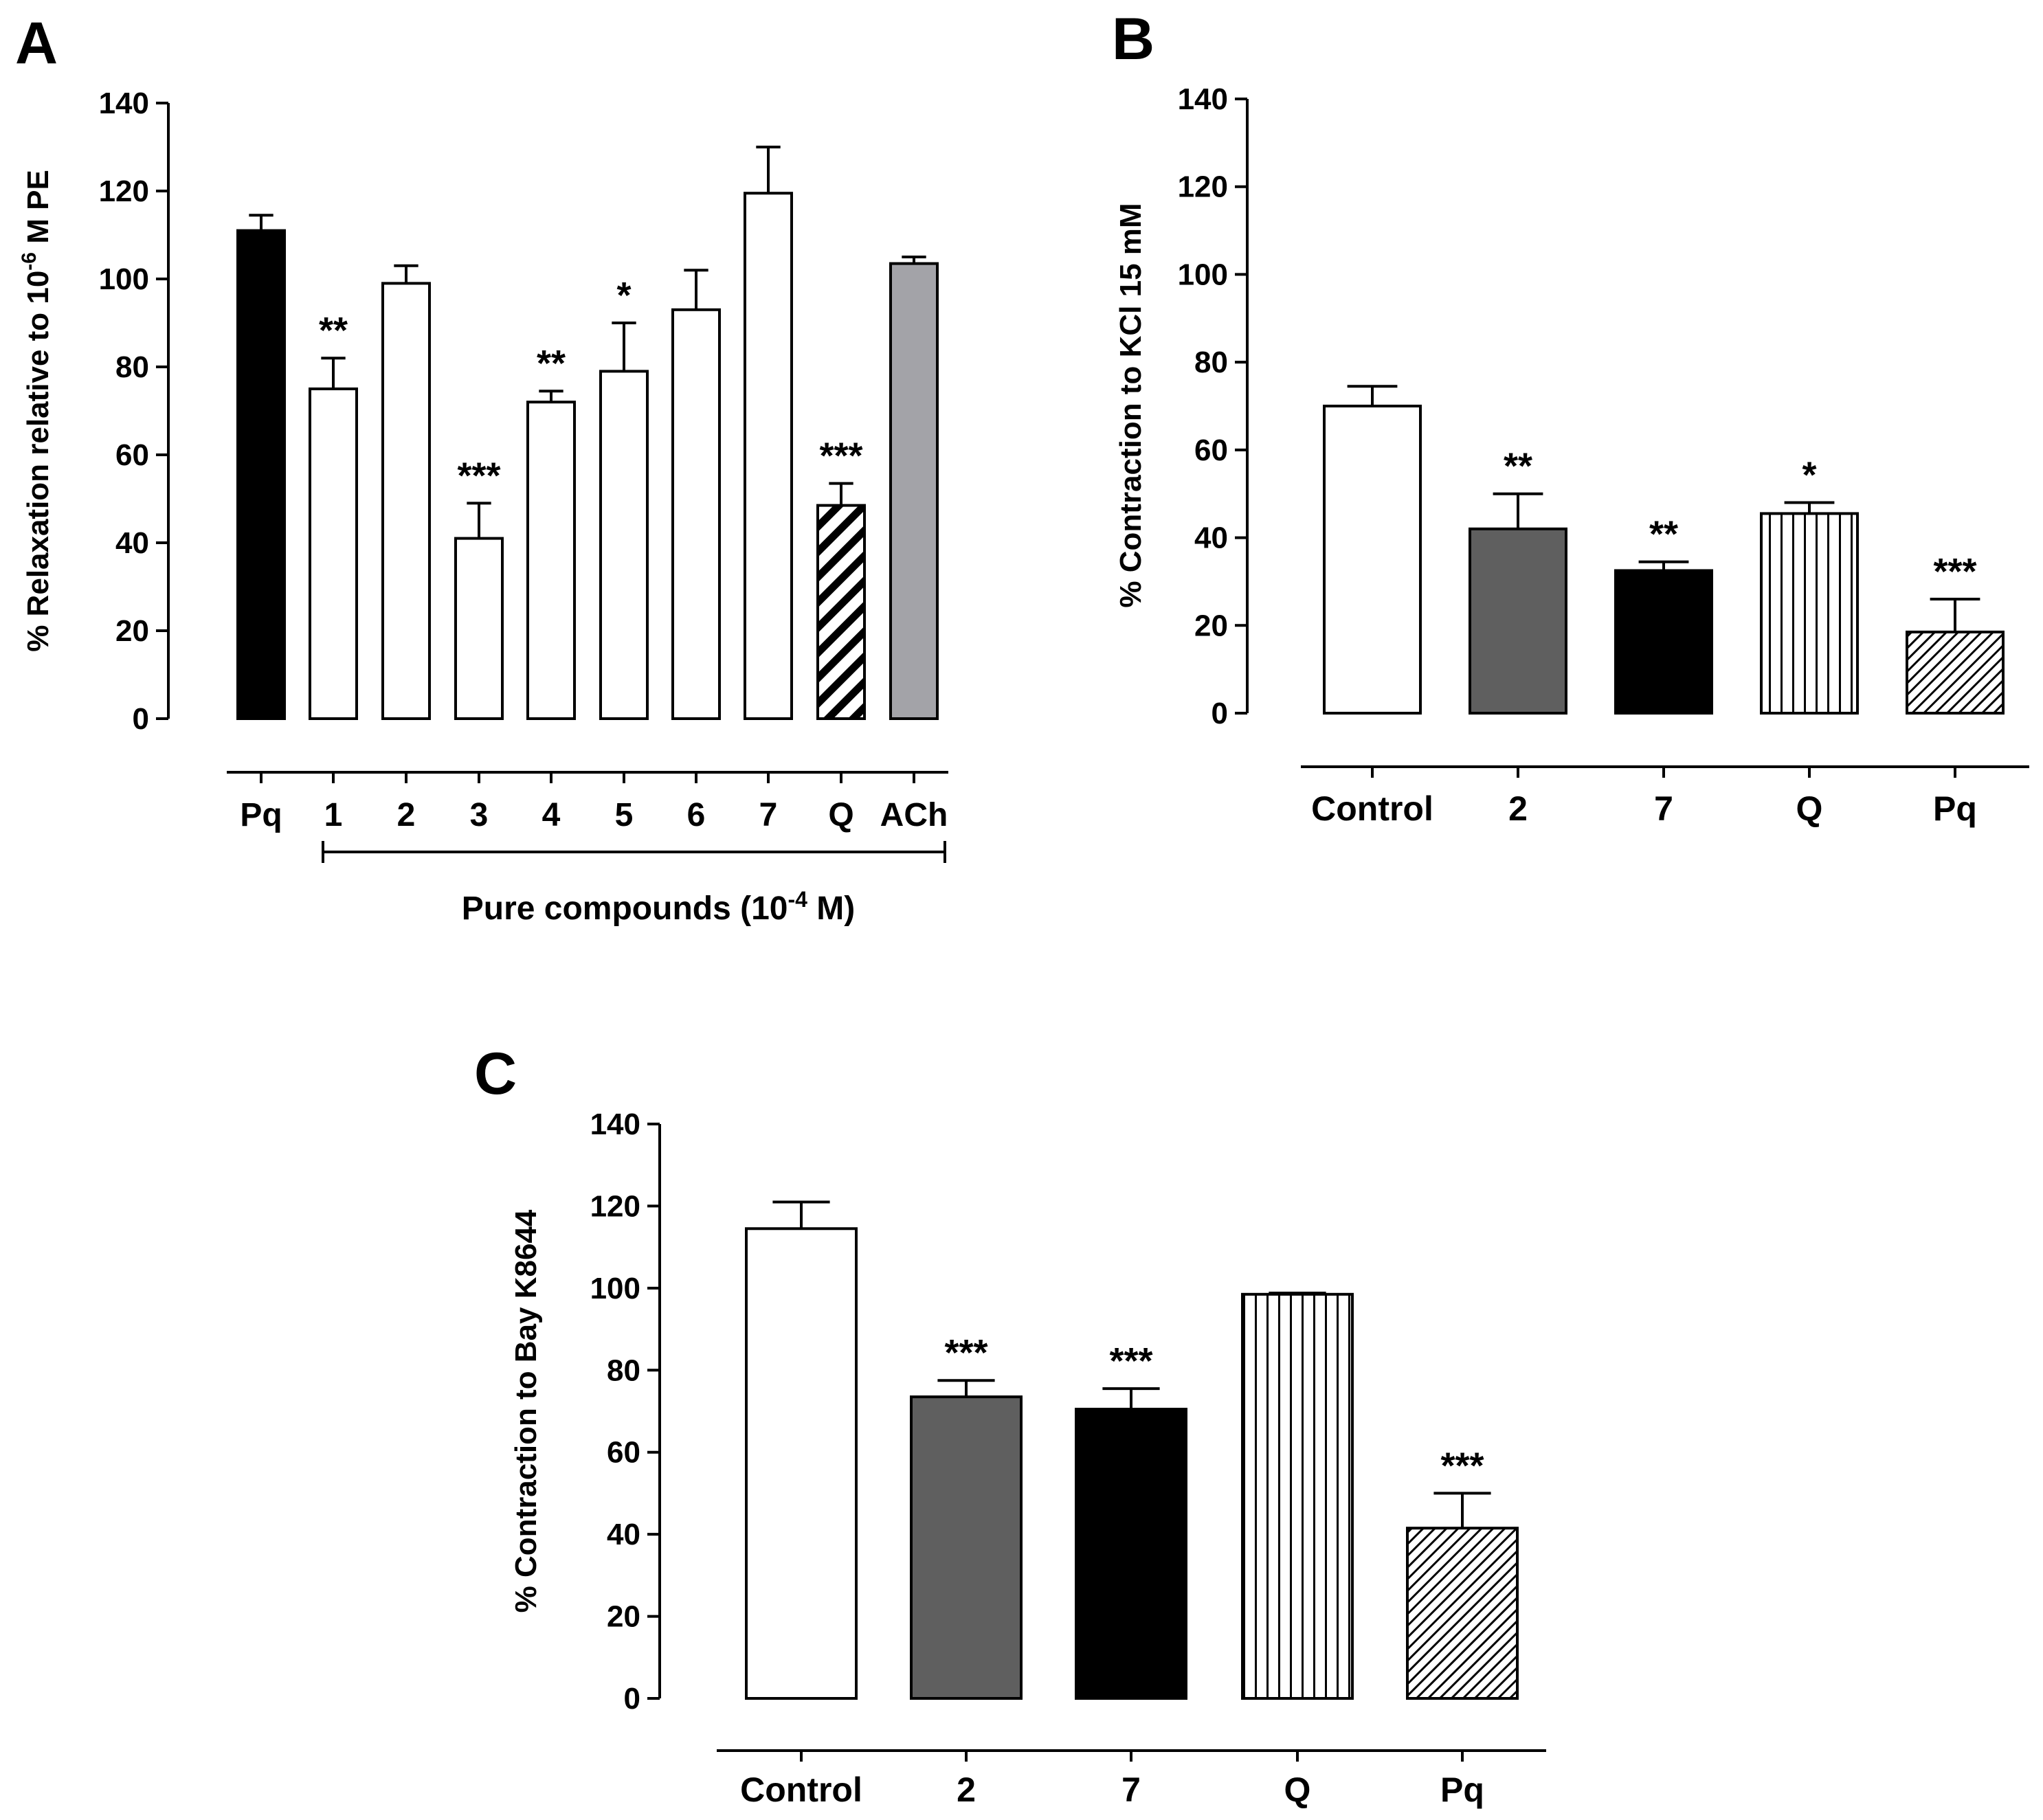 Image resolution: width=2043 pixels, height=1820 pixels. Describe the element at coordinates (914, 491) in the screenshot. I see `bar-ACh` at that location.